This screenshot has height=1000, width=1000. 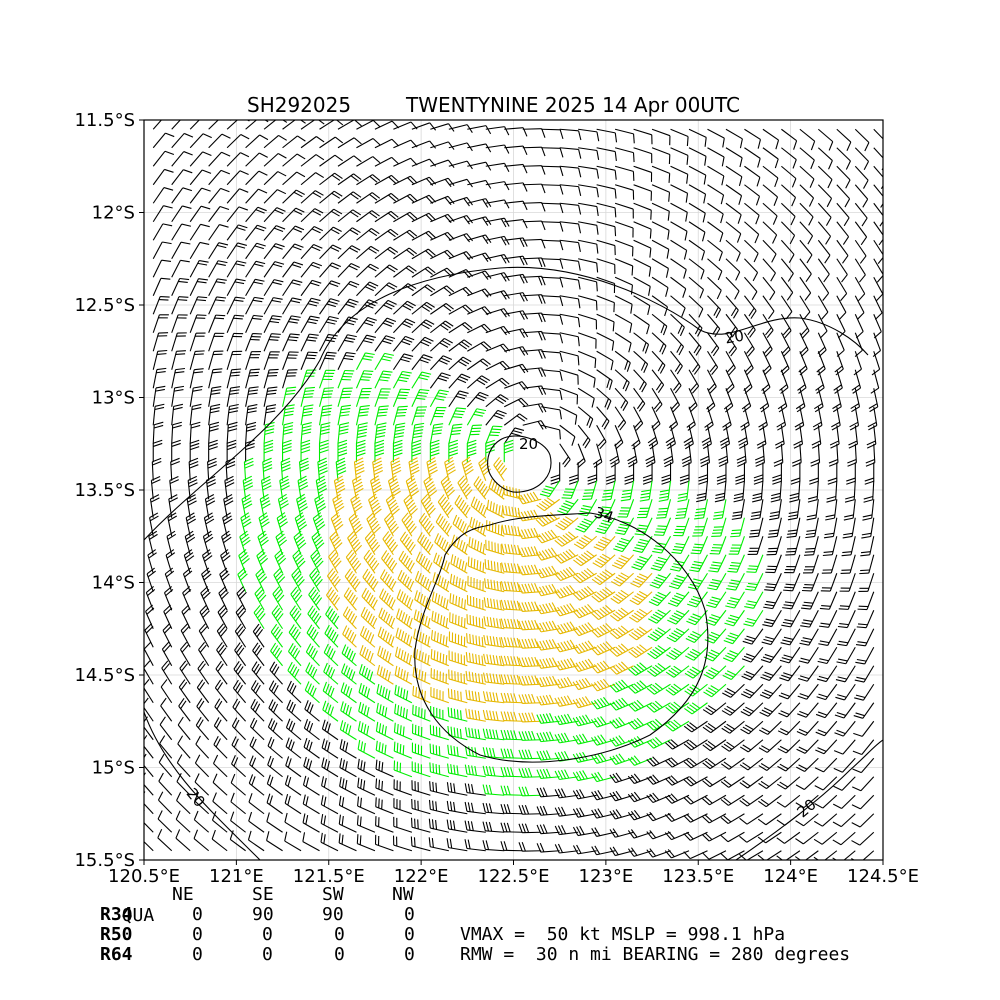 What do you see at coordinates (113, 213) in the screenshot?
I see `y-tick-label: 12°S` at bounding box center [113, 213].